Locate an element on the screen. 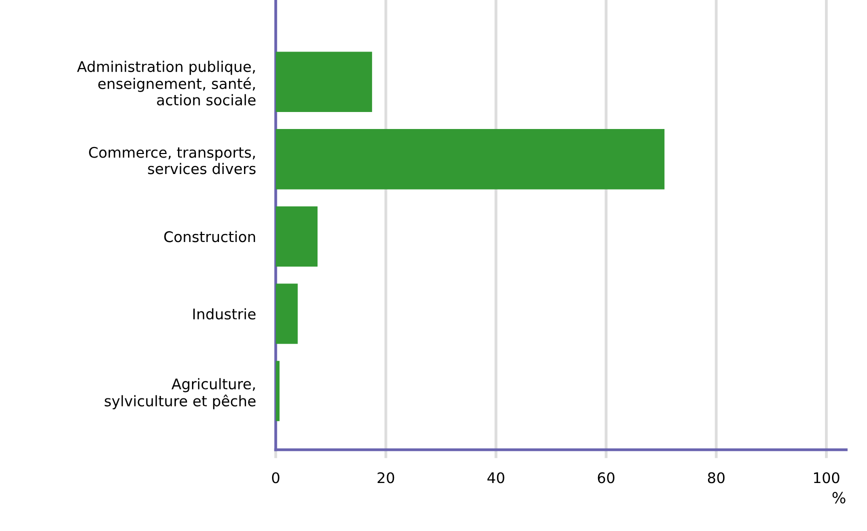 The image size is (867, 531). y-tick-label: Agriculture, sylviculture et pêche is located at coordinates (180, 394).